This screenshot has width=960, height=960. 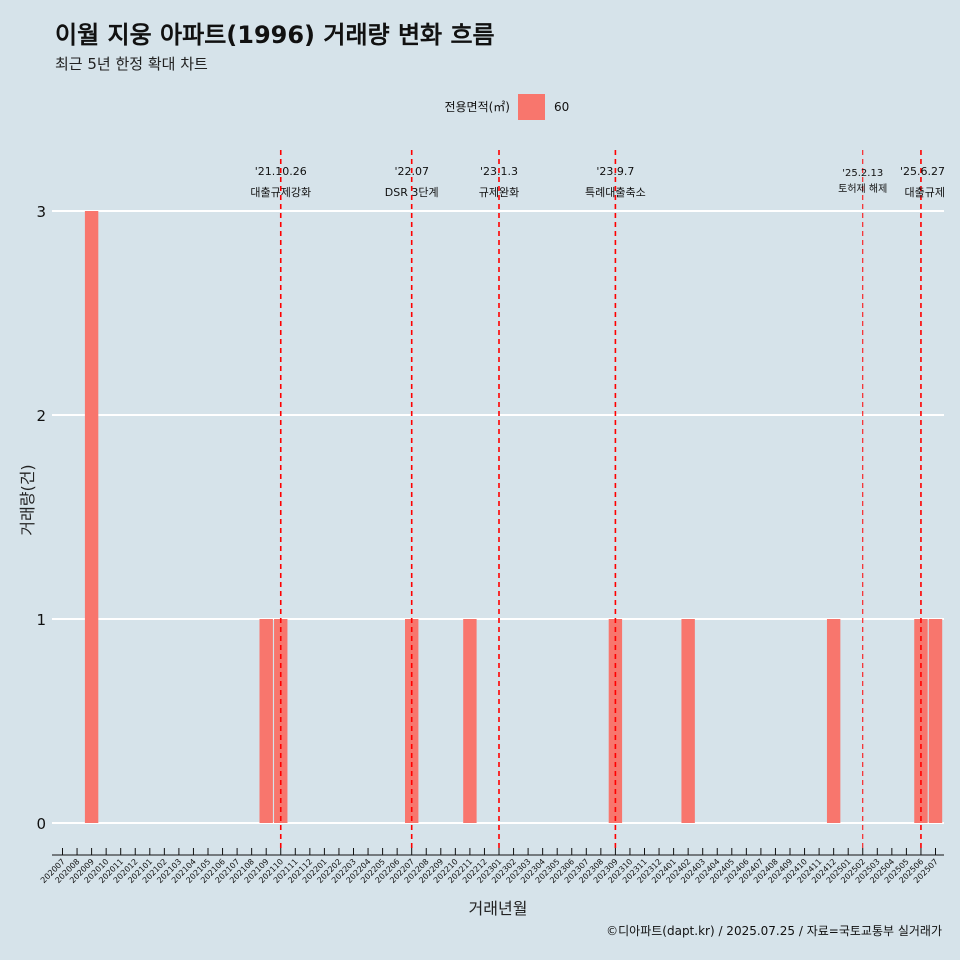 What do you see at coordinates (27, 499) in the screenshot?
I see `y-axis-title: 거래량(건)` at bounding box center [27, 499].